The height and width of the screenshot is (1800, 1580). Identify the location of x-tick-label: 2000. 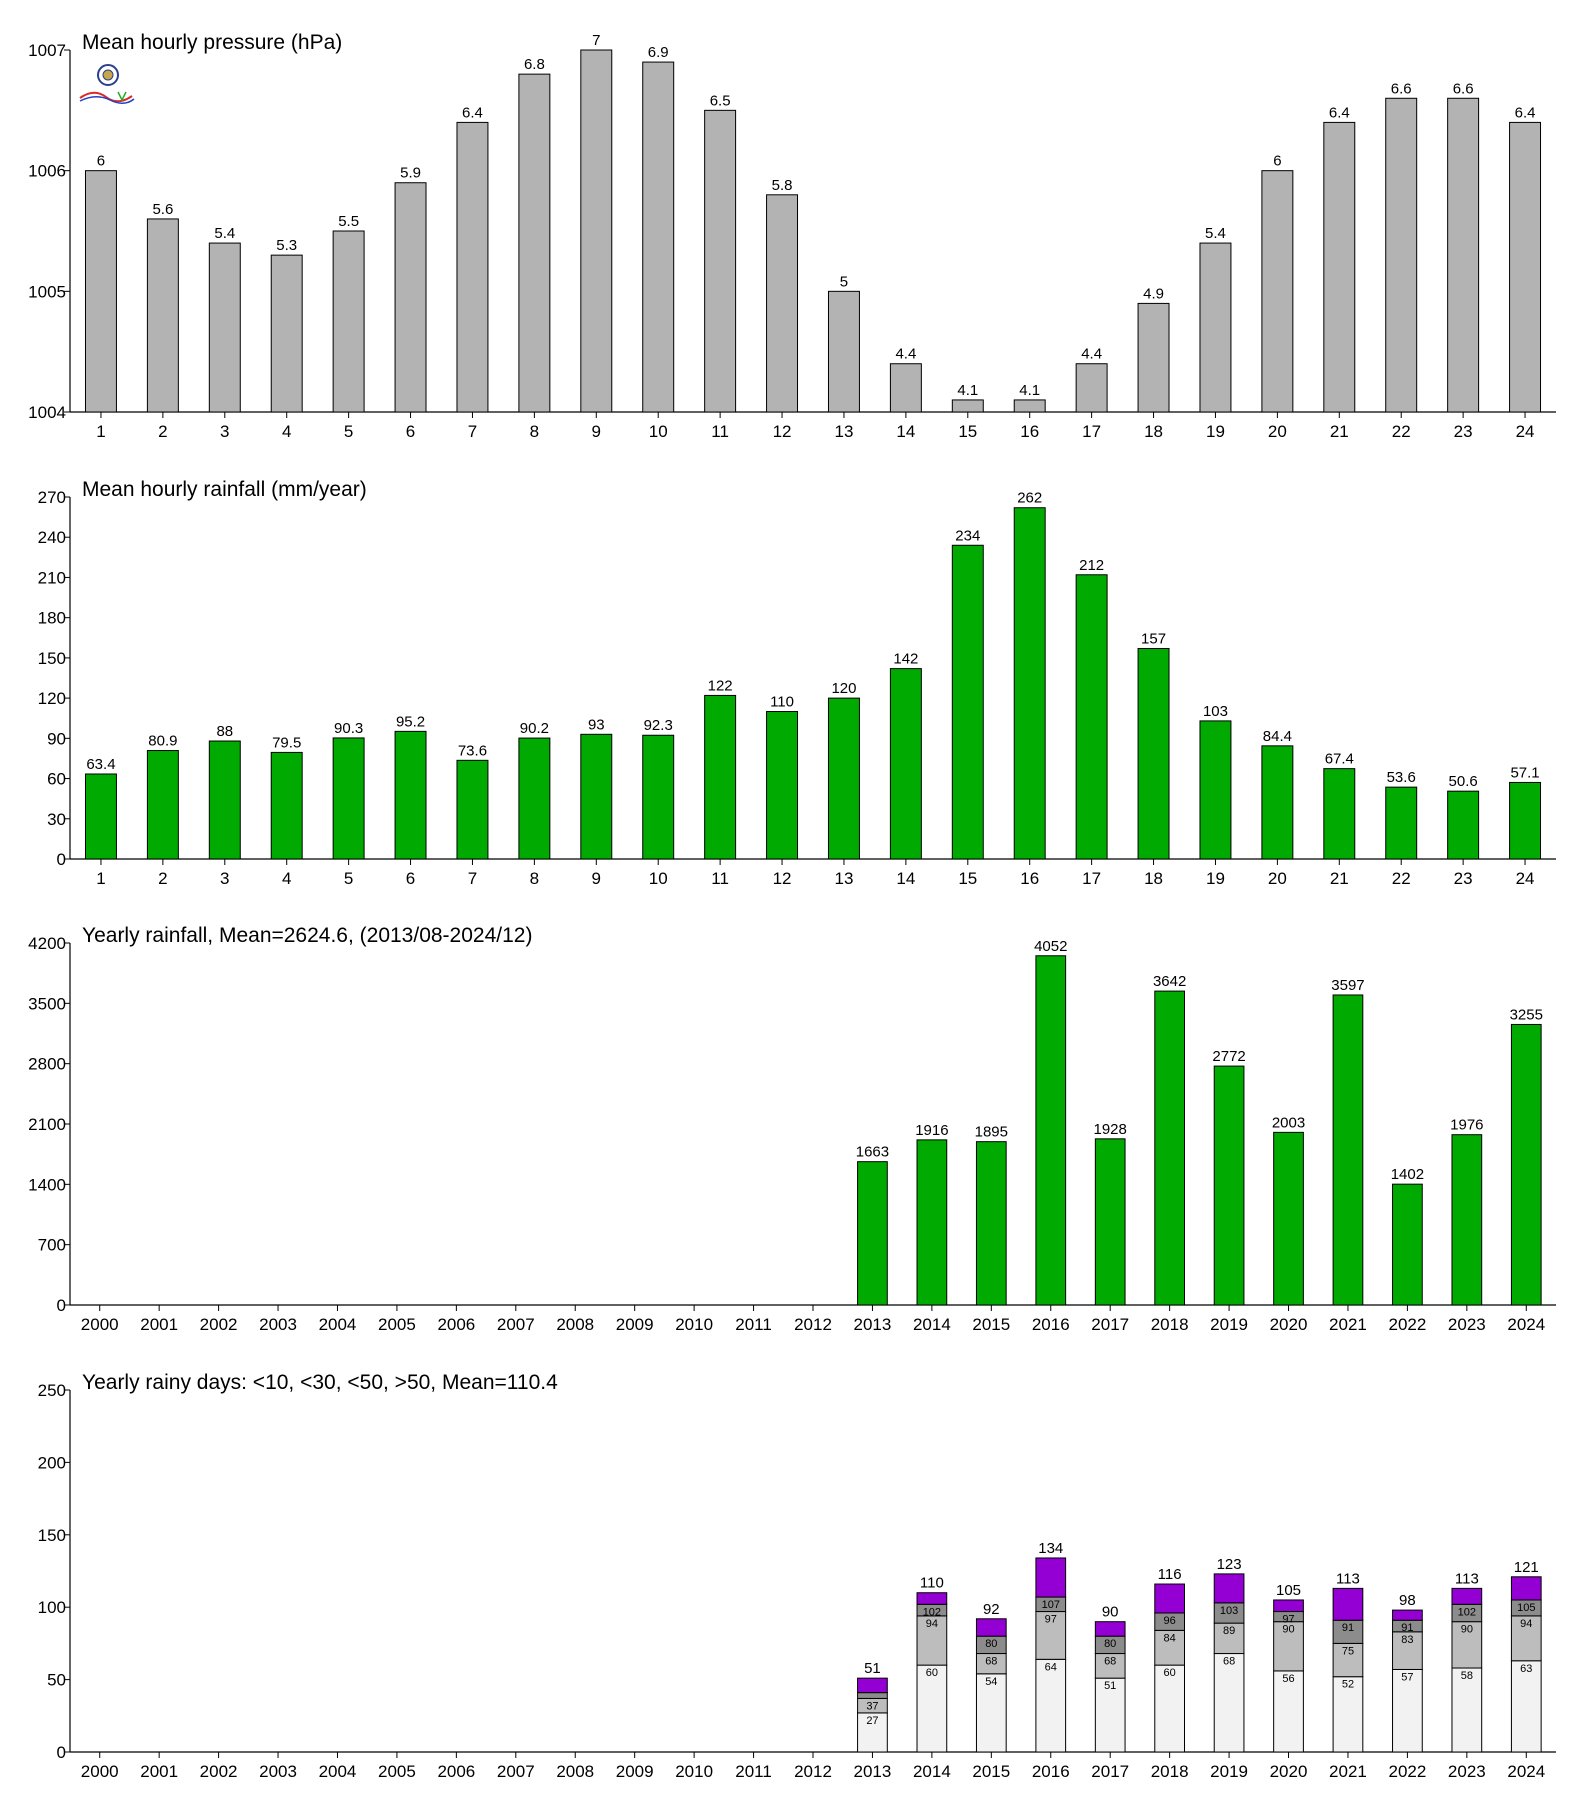
(100, 1324).